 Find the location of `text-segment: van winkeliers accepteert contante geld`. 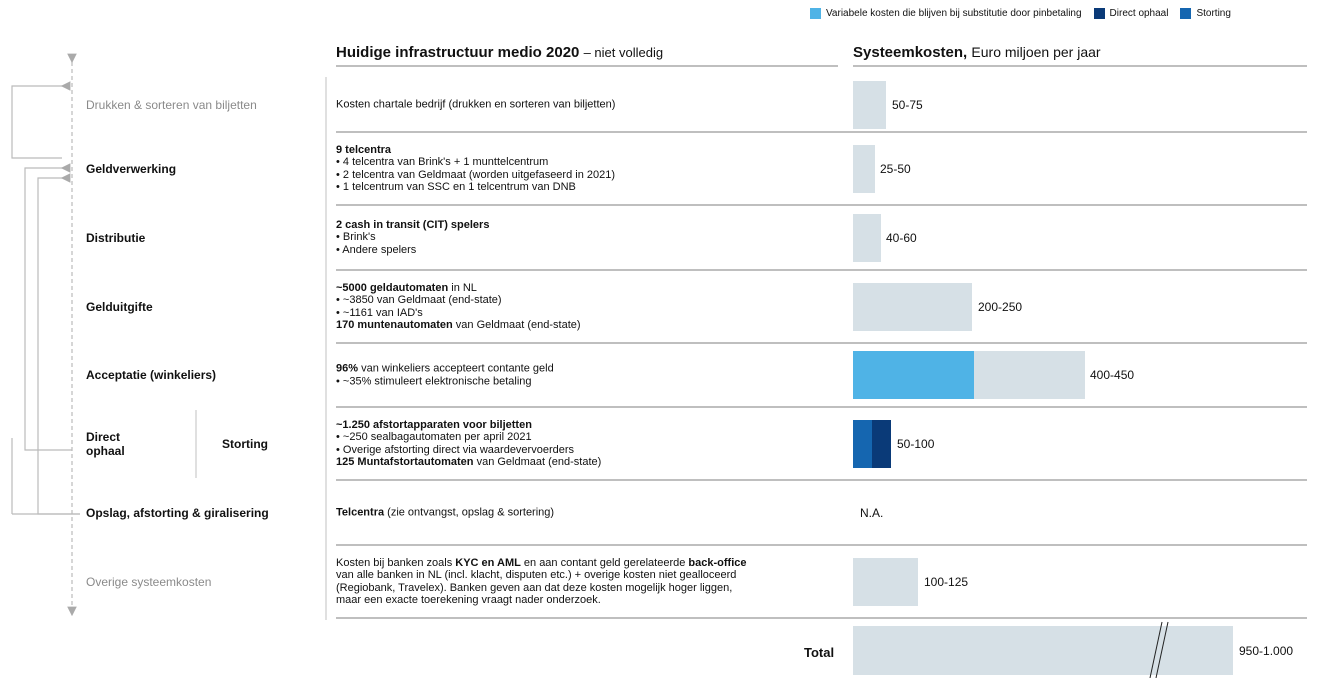

text-segment: van winkeliers accepteert contante geld is located at coordinates (456, 368).